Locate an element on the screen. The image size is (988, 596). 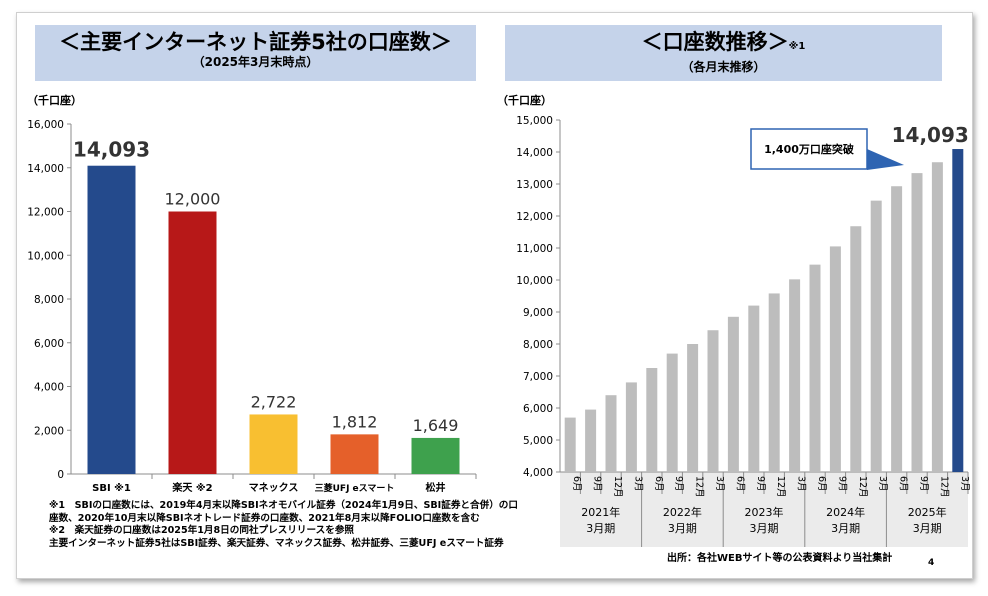
right-y-unit-label: （千口座） is located at coordinates (524, 100).